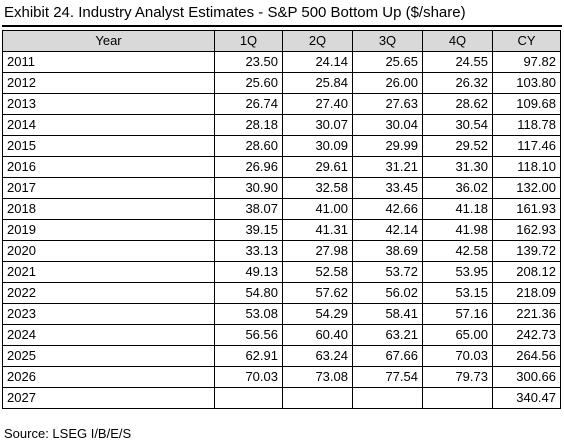 Image resolution: width=564 pixels, height=444 pixels. What do you see at coordinates (457, 41) in the screenshot?
I see `column-header-4q: 4Q` at bounding box center [457, 41].